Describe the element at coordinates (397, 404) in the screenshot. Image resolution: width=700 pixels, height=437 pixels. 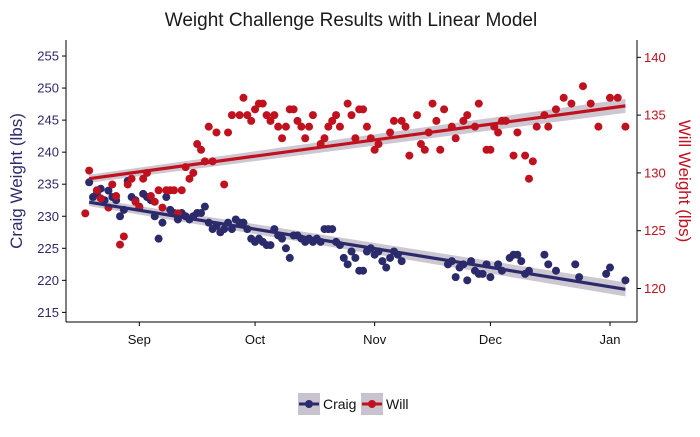
I see `legend-label-will: Will` at that location.